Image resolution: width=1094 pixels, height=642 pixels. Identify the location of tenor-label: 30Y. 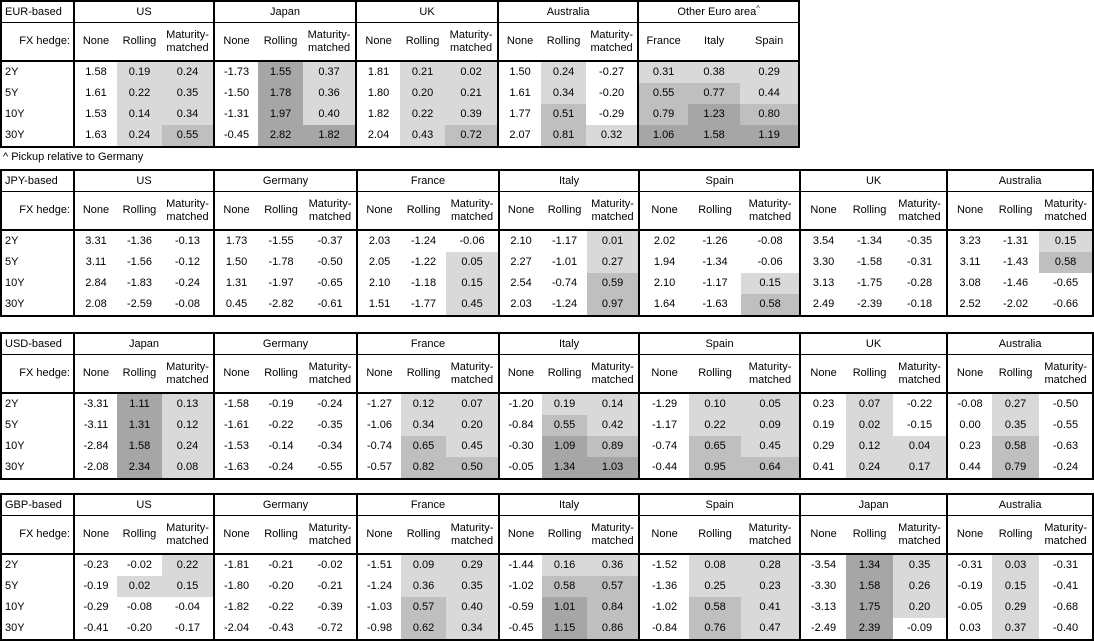
(15, 304).